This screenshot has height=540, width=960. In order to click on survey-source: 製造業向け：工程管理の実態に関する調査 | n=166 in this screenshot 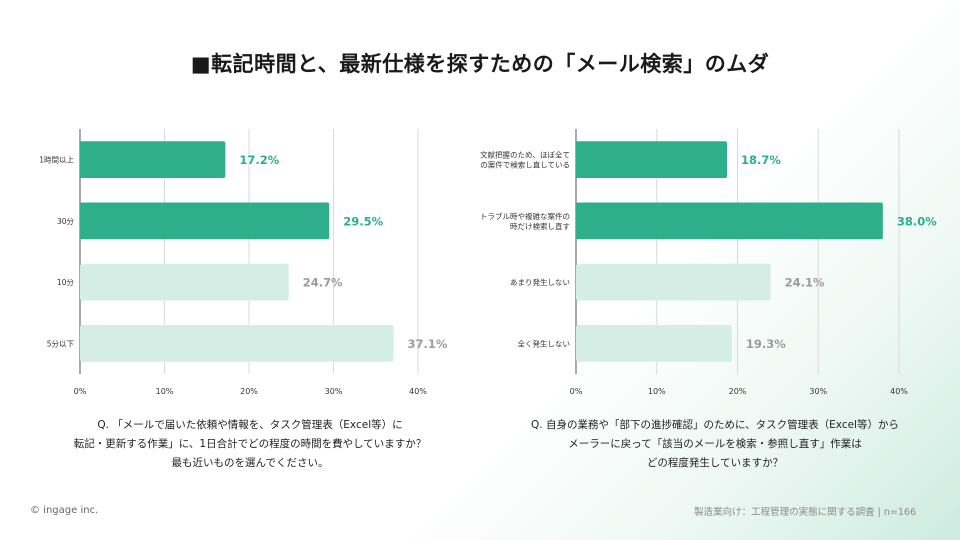, I will do `click(805, 512)`.